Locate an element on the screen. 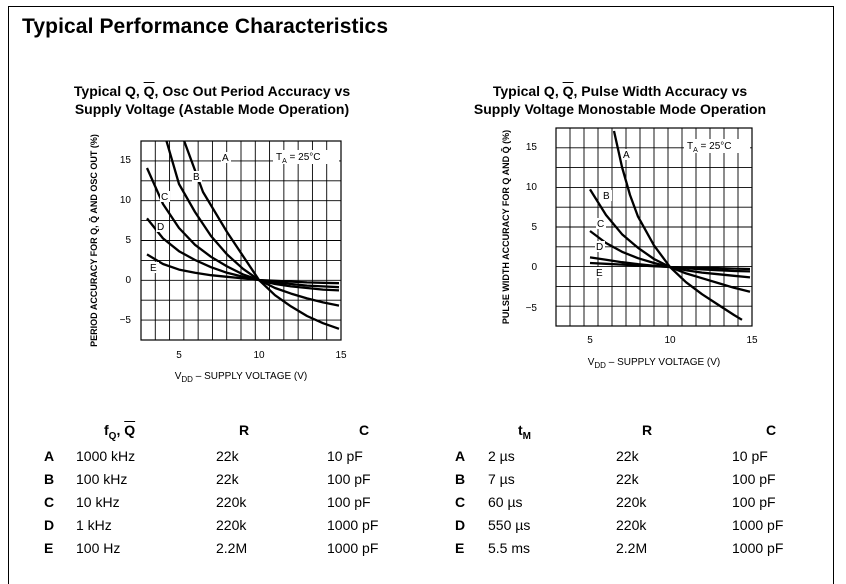 The image size is (846, 584). chart-2-series-d-label: D is located at coordinates (599, 247).